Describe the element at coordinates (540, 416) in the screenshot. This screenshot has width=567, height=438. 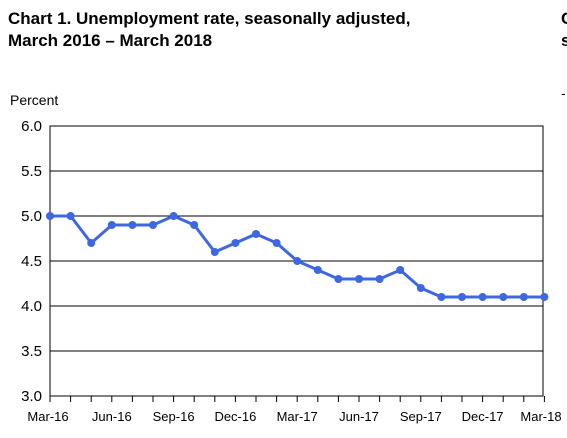
I see `x-tick-label: Mar-18` at that location.